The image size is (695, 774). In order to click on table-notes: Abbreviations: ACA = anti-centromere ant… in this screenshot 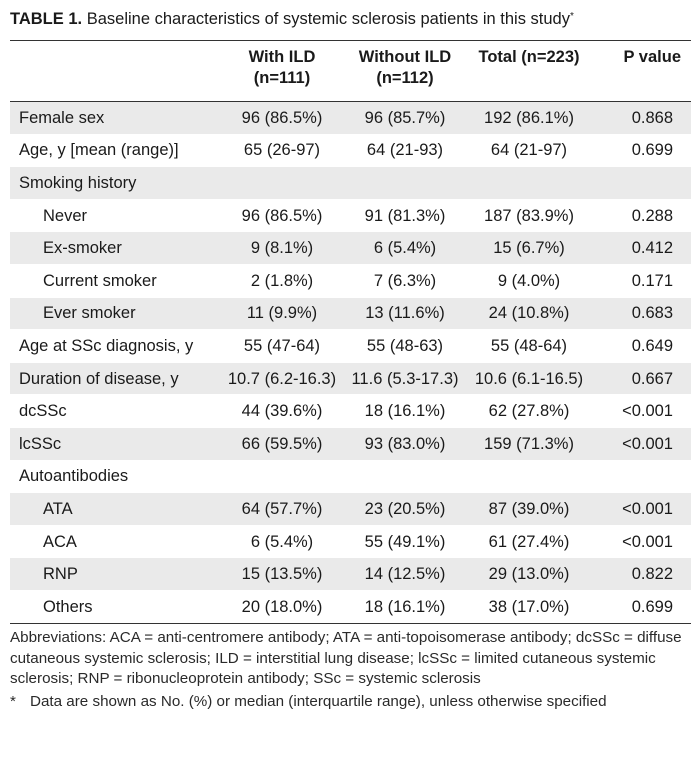, I will do `click(350, 670)`.